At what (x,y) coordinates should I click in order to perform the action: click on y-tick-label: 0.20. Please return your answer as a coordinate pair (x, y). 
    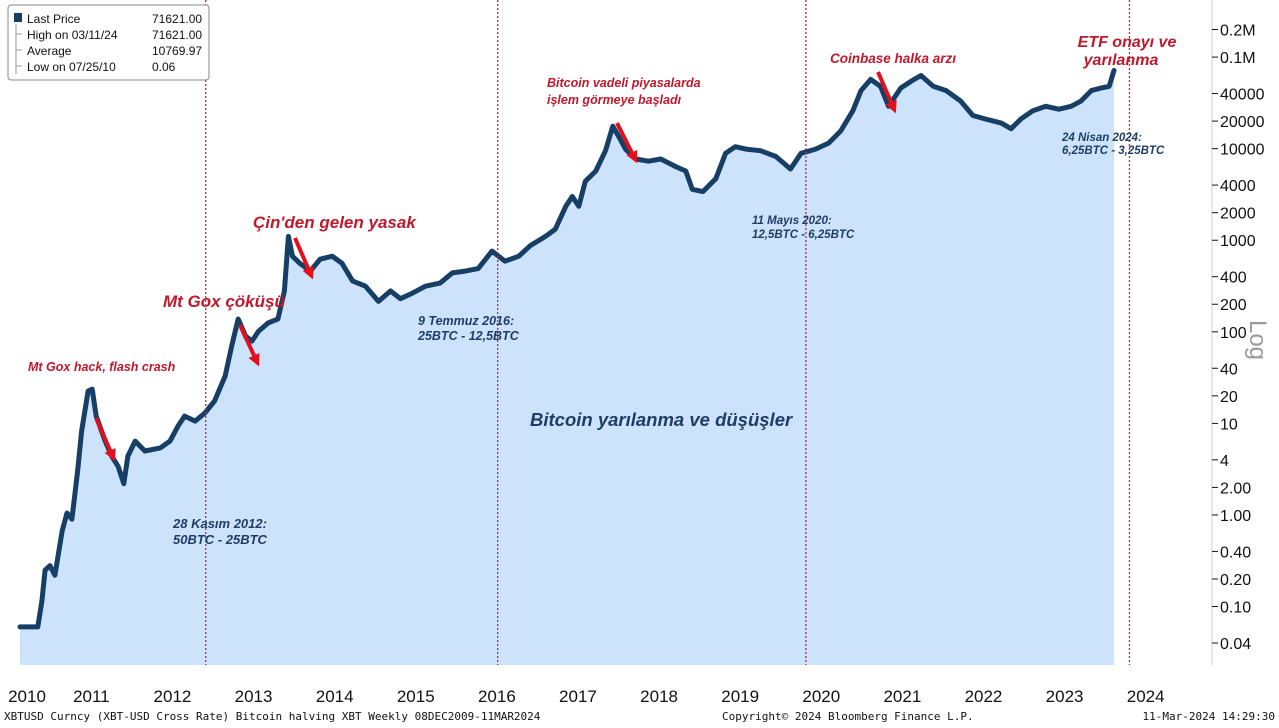
    Looking at the image, I should click on (1235, 580).